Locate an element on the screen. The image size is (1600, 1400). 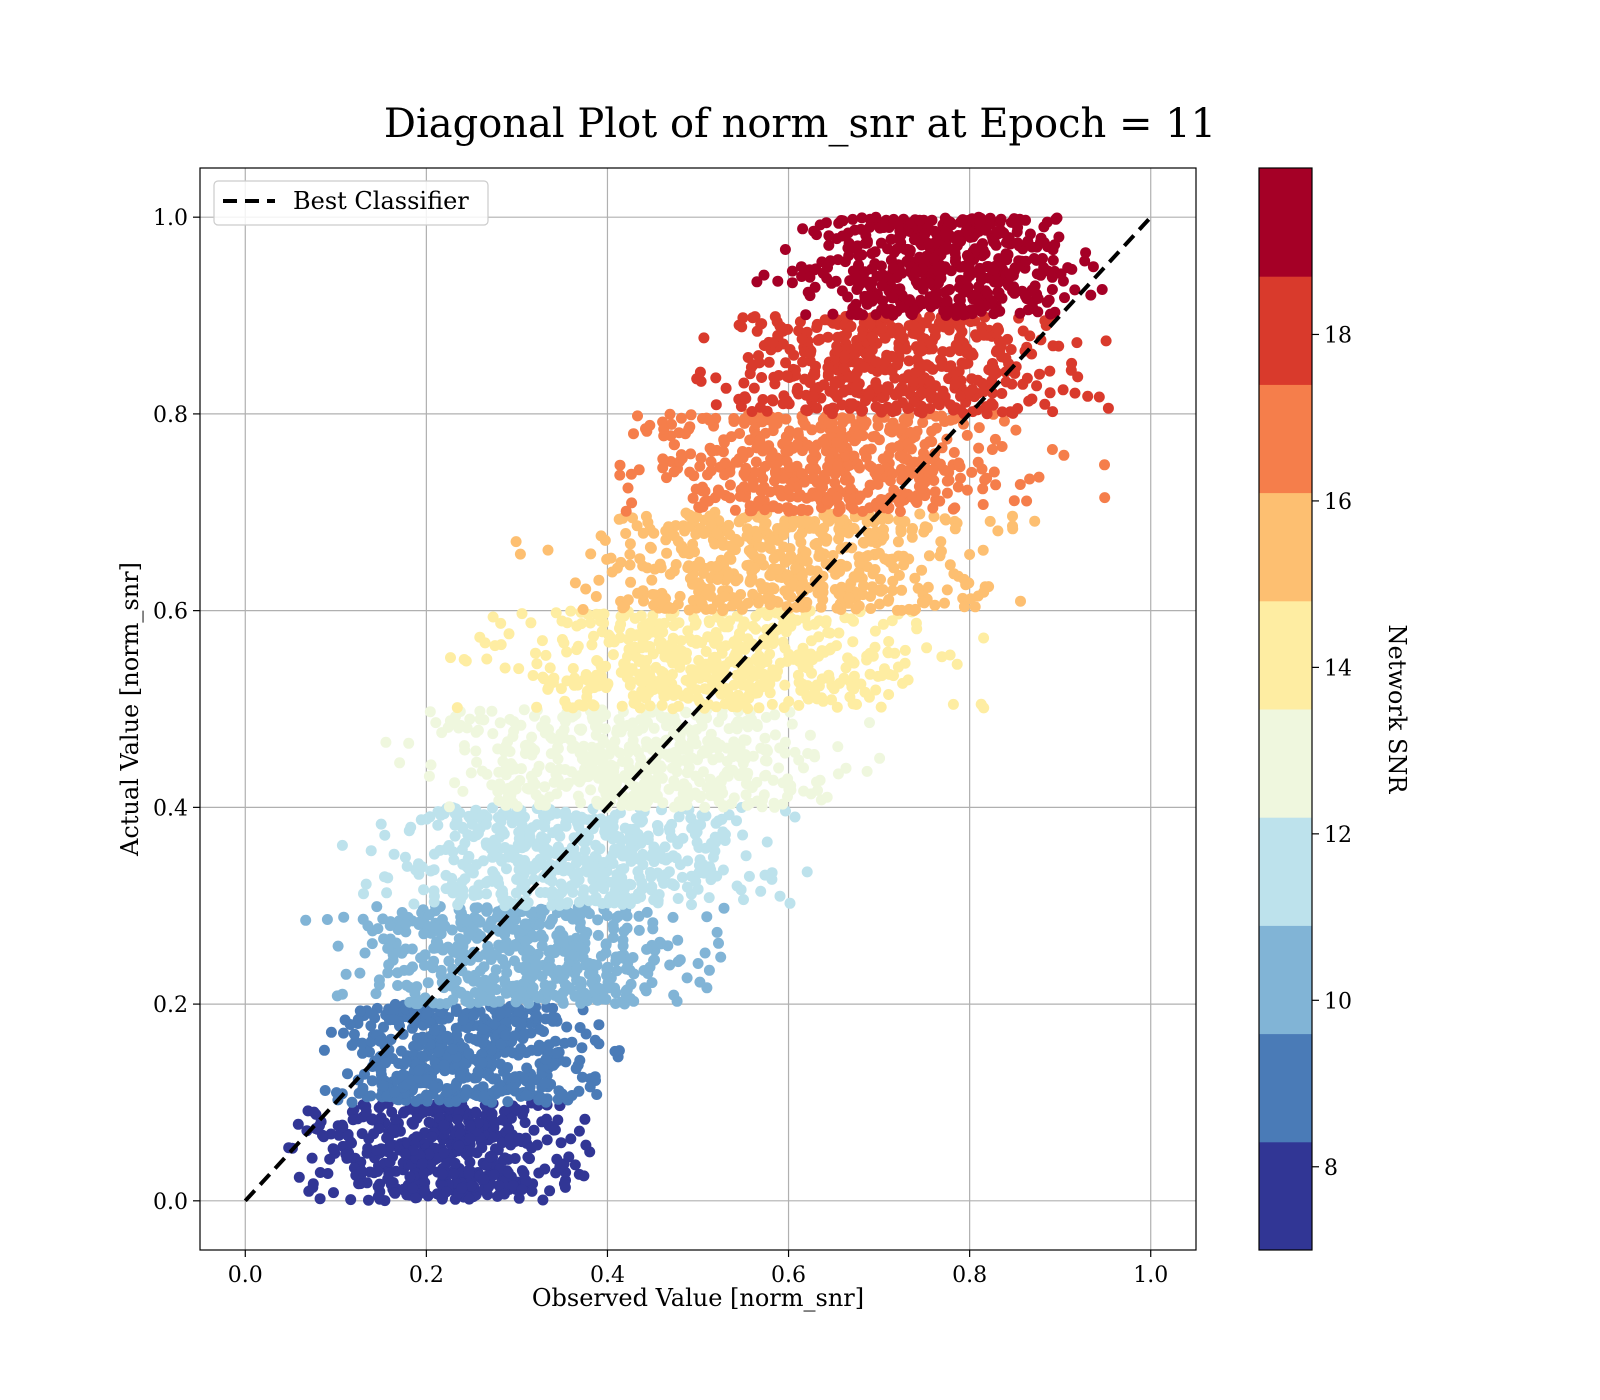
chart-title: Diagonal Plot of norm_snr at Epoch = 11 is located at coordinates (800, 124).